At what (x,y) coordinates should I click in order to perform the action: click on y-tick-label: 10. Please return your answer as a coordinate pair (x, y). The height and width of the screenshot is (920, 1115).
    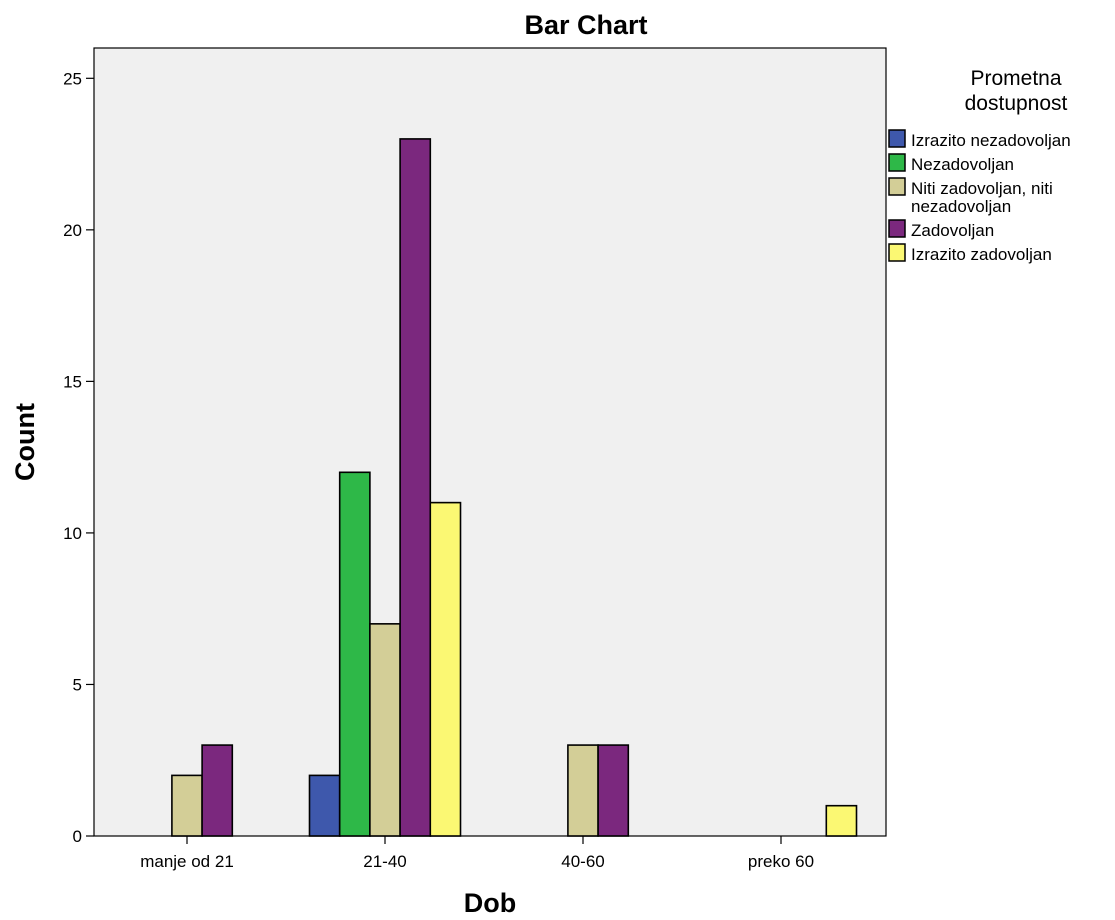
    Looking at the image, I should click on (72, 533).